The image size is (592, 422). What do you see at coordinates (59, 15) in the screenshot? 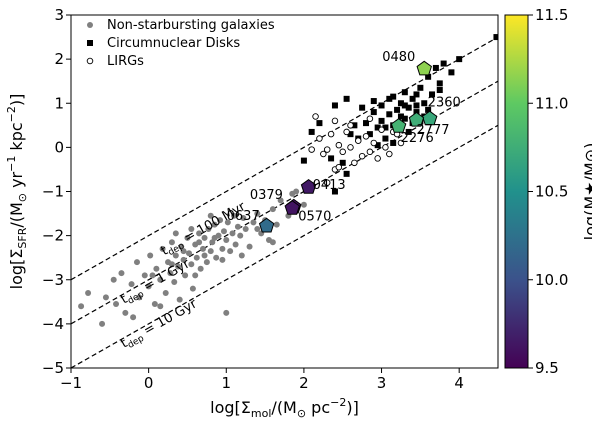
I see `y-tick-label: 3` at bounding box center [59, 15].